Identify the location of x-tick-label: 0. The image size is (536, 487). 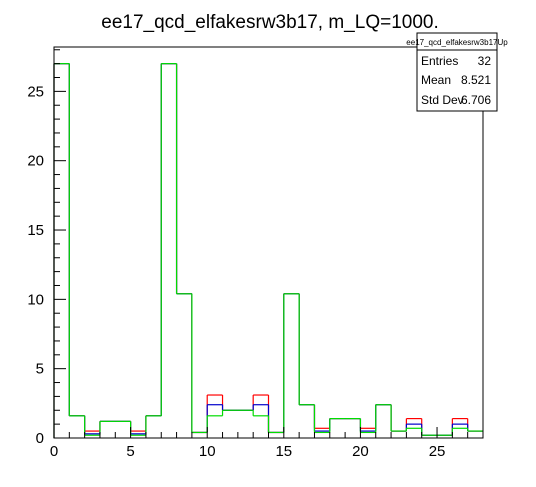
(54, 451).